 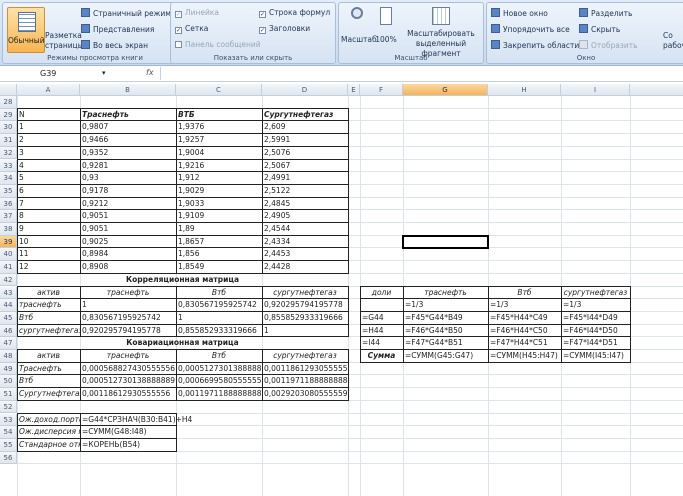 I want to click on arrange-all-button: Упорядочить все, so click(x=530, y=29).